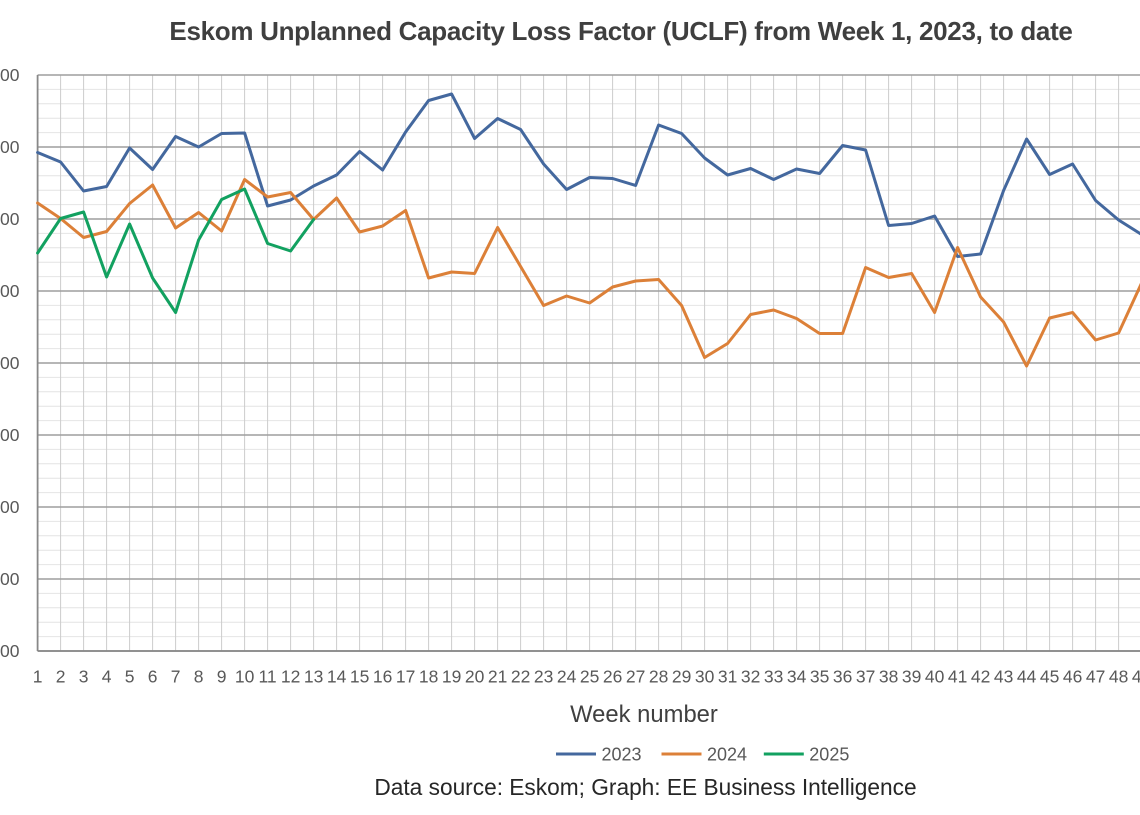 The width and height of the screenshot is (1140, 815). Describe the element at coordinates (153, 677) in the screenshot. I see `svg-text: 6` at that location.